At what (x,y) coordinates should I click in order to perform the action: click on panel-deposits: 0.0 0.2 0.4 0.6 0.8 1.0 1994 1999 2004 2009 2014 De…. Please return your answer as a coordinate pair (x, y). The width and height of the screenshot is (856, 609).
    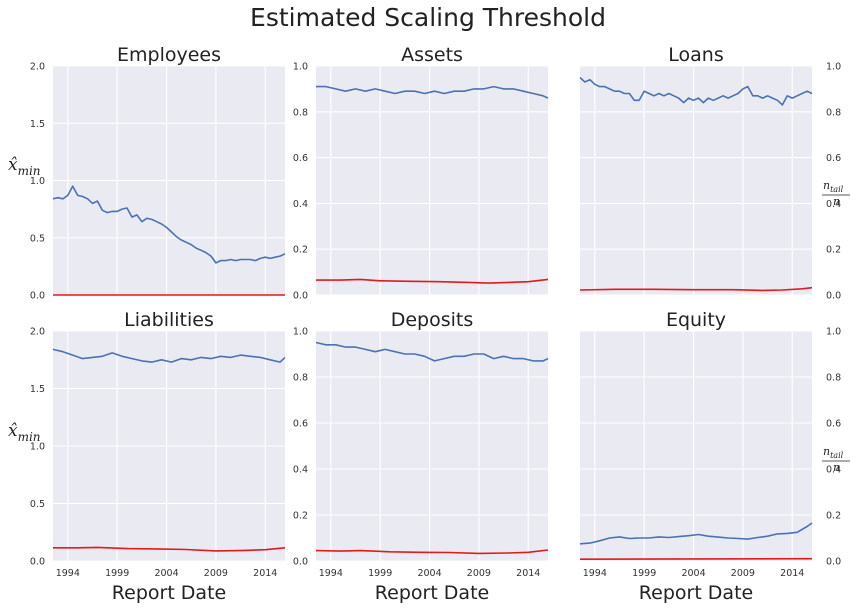
    Looking at the image, I should click on (421, 456).